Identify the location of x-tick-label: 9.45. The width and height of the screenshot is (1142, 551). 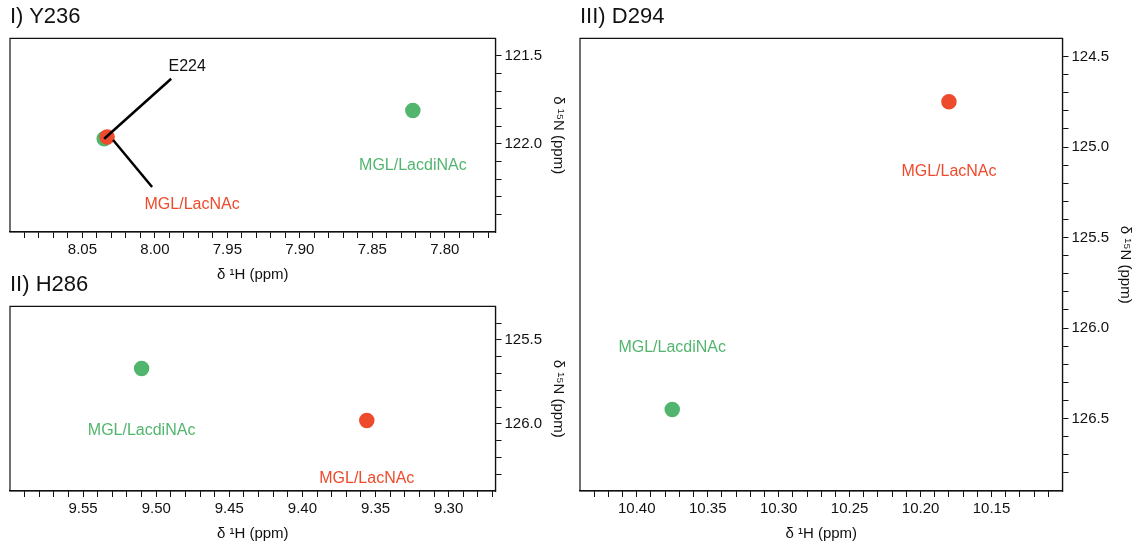
(229, 508).